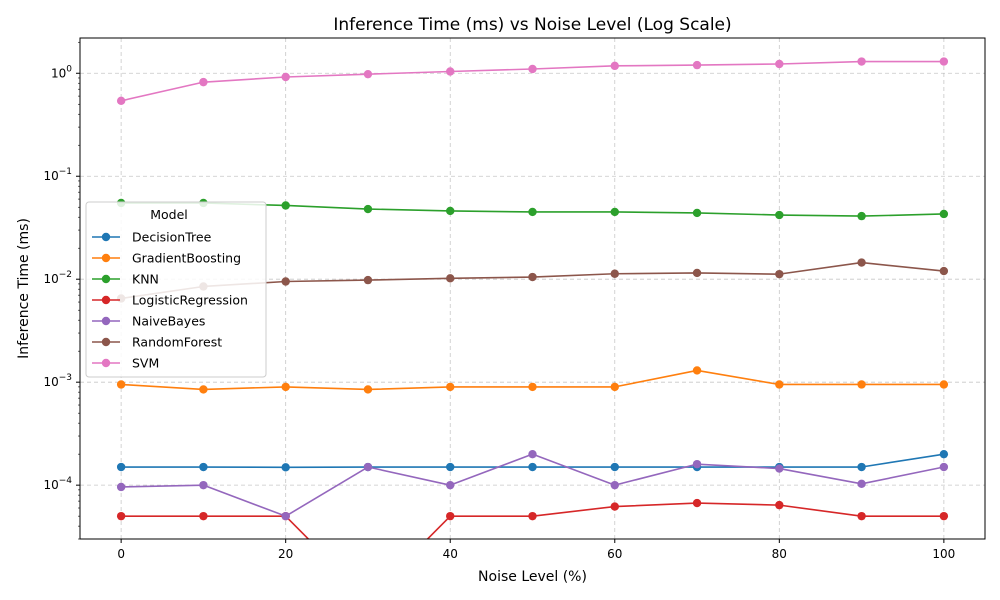 This screenshot has height=600, width=1000. Describe the element at coordinates (57, 484) in the screenshot. I see `y-tick-label: 10⁻⁴` at that location.